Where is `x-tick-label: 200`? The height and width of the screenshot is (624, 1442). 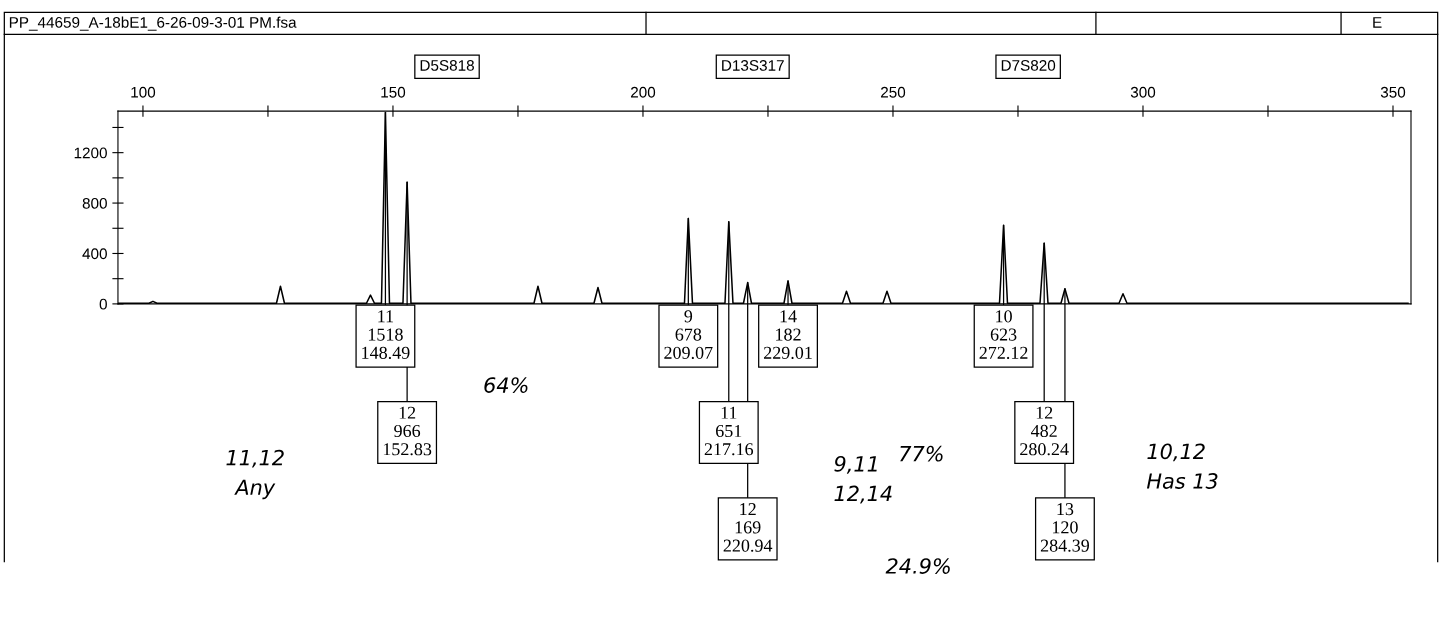
x-tick-label: 200 is located at coordinates (643, 92).